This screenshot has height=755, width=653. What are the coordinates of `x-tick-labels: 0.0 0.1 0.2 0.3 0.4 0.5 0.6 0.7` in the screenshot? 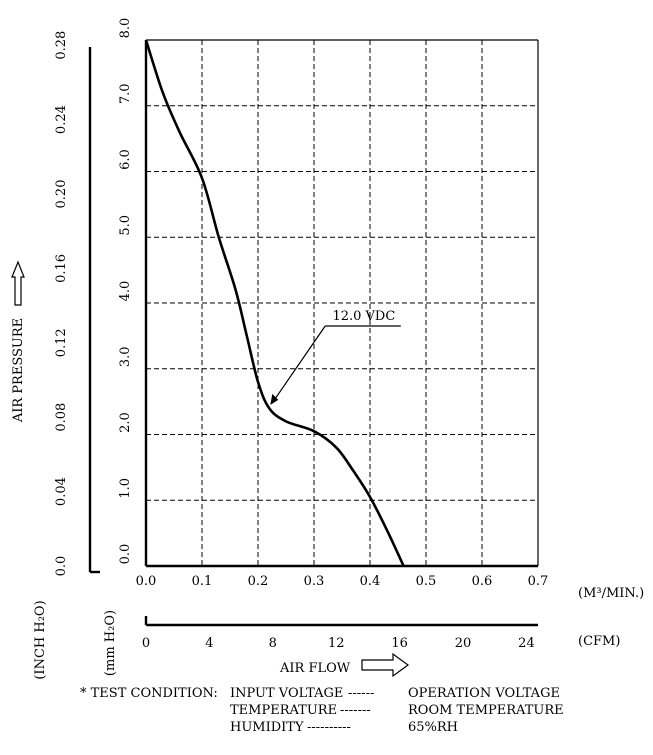 It's located at (342, 581).